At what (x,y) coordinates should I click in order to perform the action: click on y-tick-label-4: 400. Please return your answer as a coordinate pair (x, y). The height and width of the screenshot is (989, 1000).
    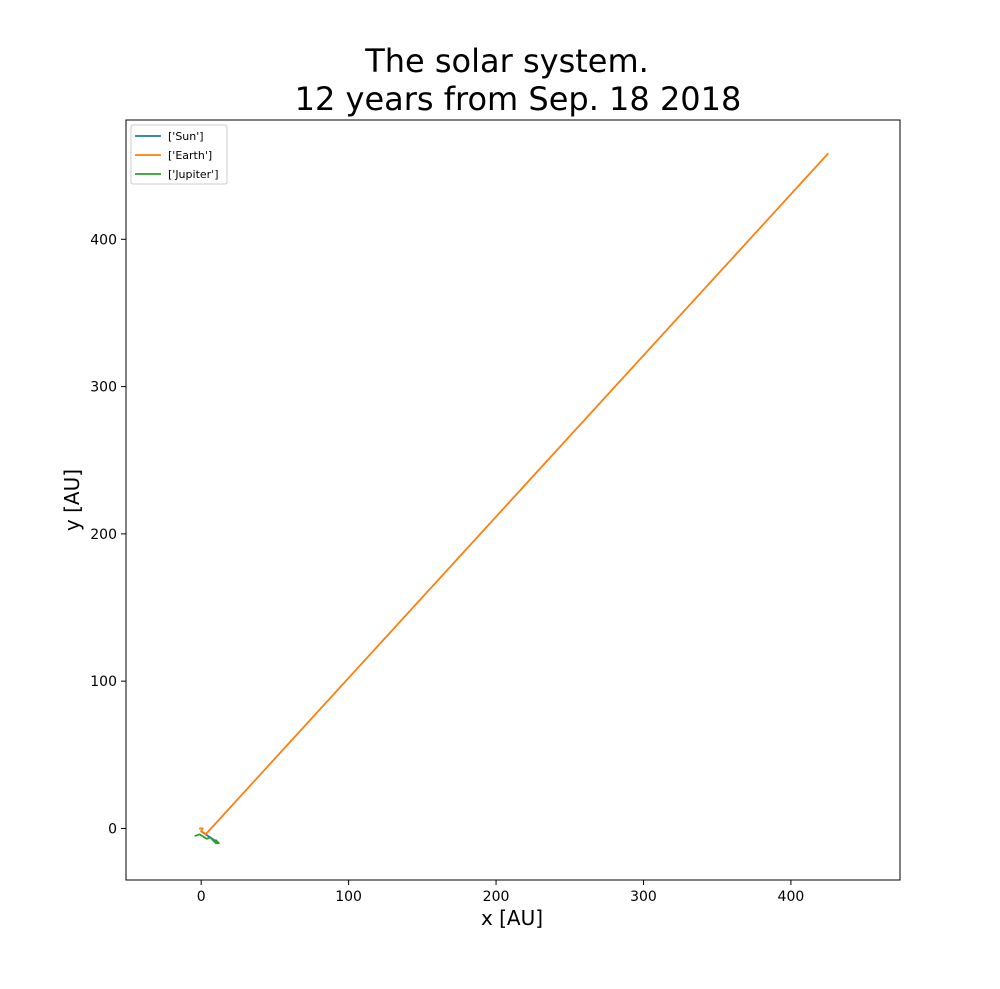
    Looking at the image, I should click on (103, 240).